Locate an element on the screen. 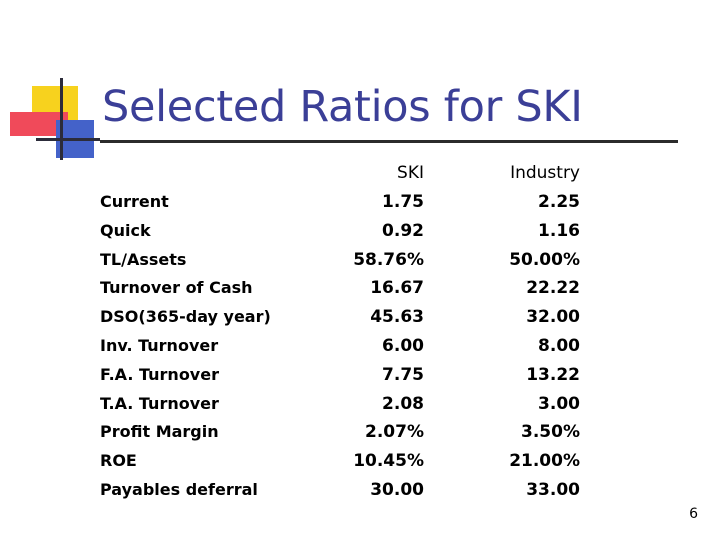  ski-value: 2.07% is located at coordinates (394, 432).